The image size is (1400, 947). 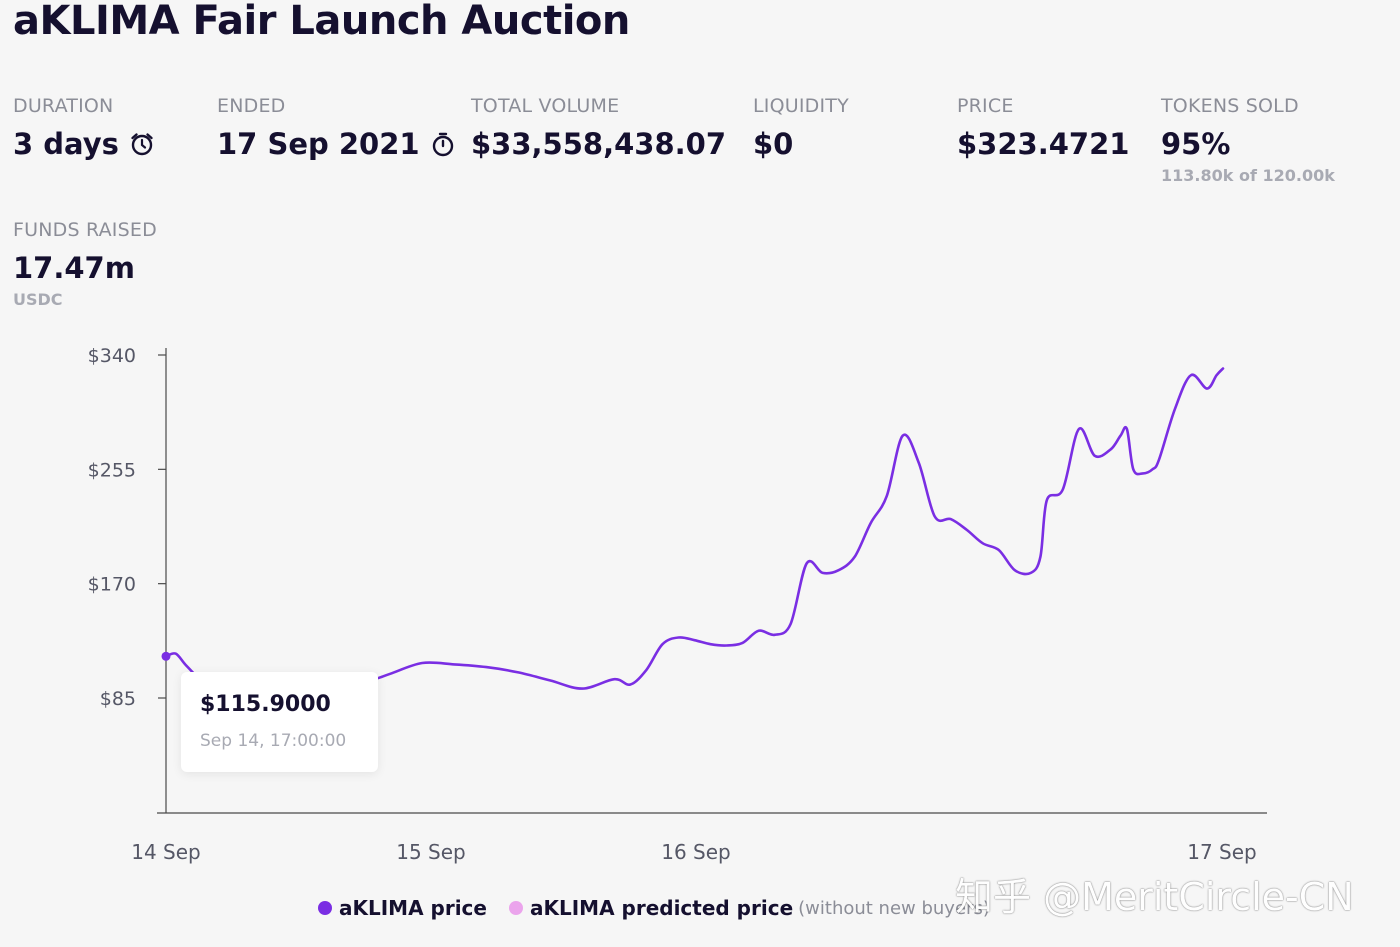 I want to click on stat-ended: ENDED 17 Sep 2021, so click(x=336, y=128).